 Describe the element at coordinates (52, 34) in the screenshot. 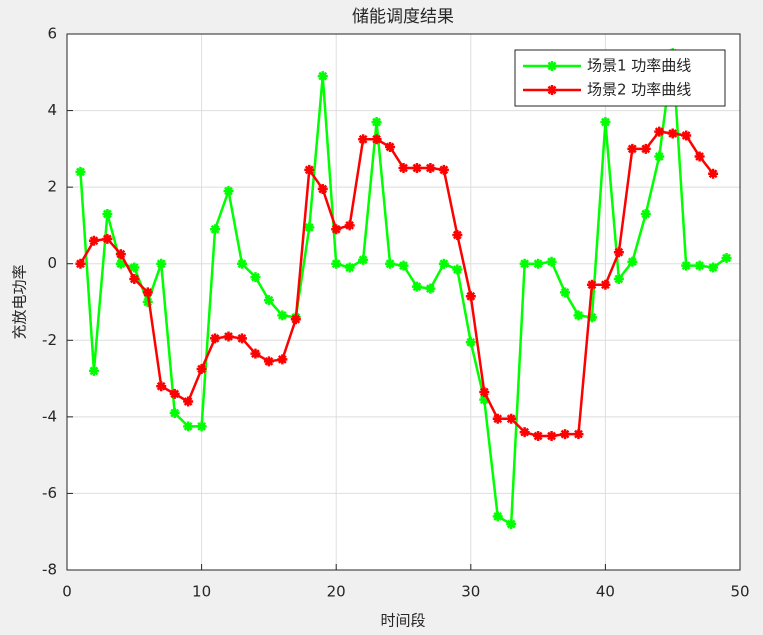

I see `y-tick-label: 6` at that location.